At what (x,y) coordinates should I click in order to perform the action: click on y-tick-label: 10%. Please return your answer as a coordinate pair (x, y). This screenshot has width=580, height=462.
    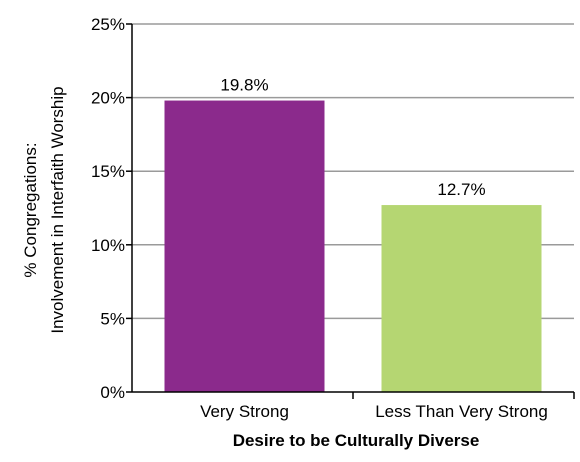
    Looking at the image, I should click on (108, 245).